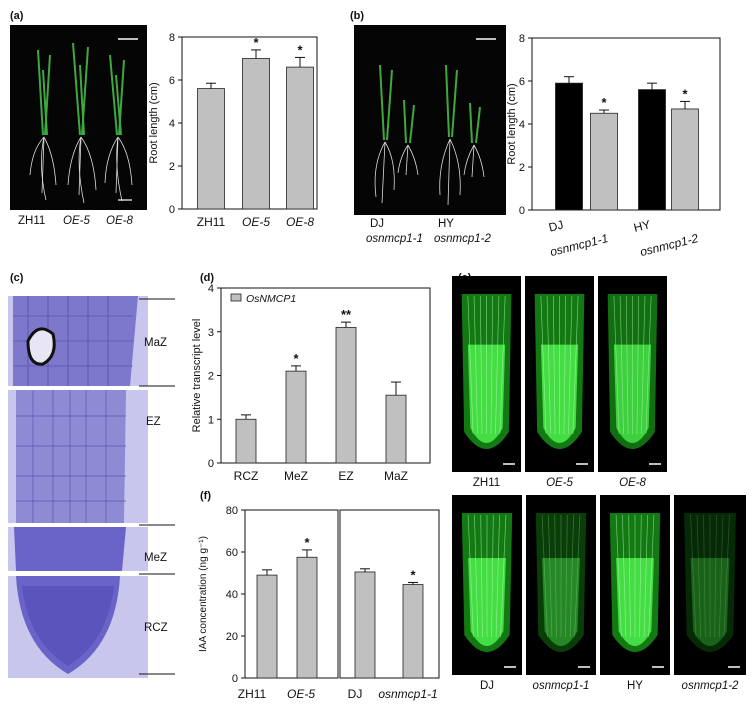 This screenshot has height=710, width=756. Describe the element at coordinates (487, 686) in the screenshot. I see `fluorescence-caption-dj: DJ` at that location.